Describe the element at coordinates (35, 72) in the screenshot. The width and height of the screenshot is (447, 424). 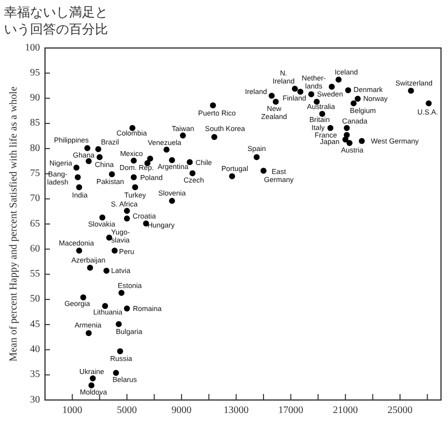
I see `y-tick-label: 95` at that location.